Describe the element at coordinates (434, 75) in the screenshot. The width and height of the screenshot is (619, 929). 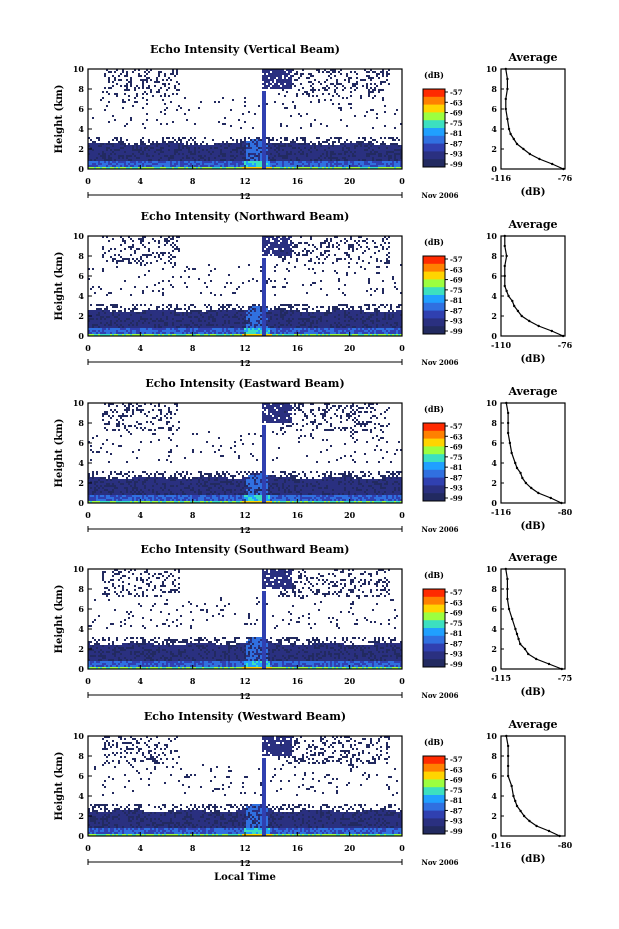
I see `colorbar-label: (dB)` at that location.